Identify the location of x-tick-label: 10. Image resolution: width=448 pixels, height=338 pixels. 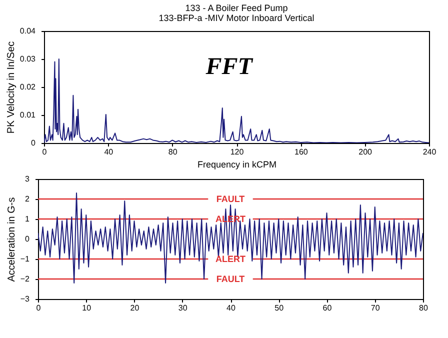
(87, 308).